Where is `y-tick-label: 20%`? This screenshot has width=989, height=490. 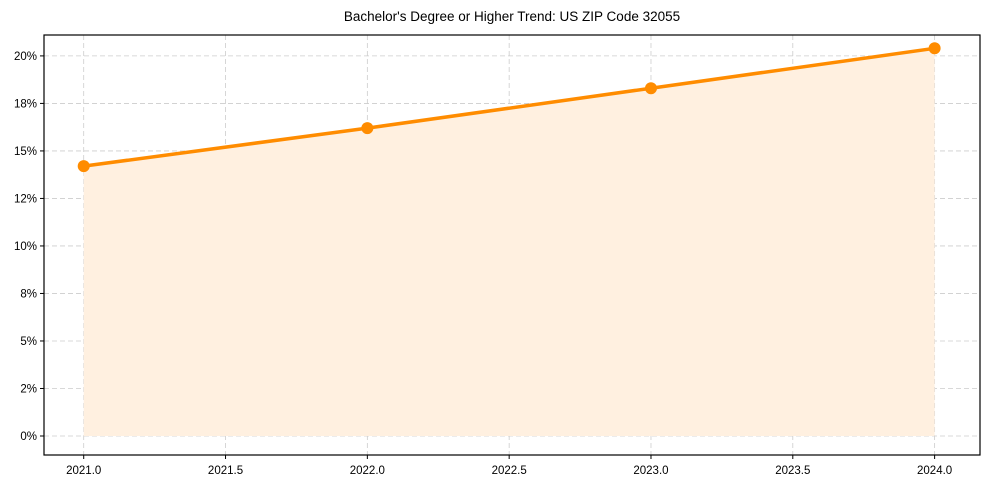 y-tick-label: 20% is located at coordinates (25, 57).